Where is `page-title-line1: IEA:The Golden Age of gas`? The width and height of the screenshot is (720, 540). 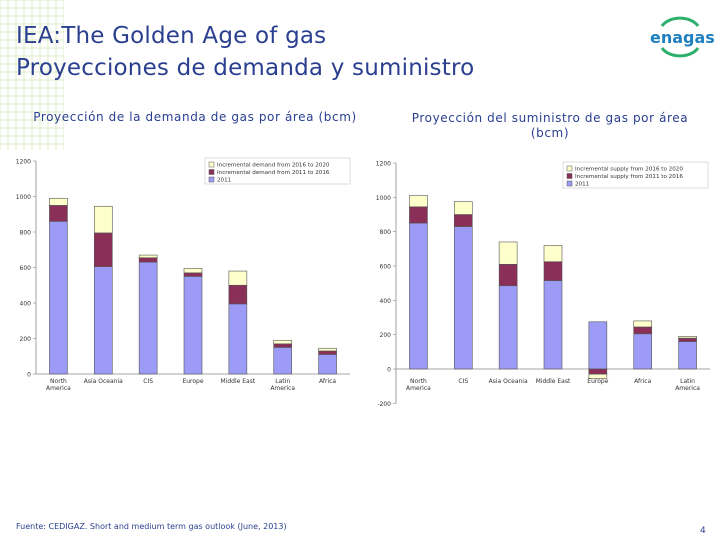 page-title-line1: IEA:The Golden Age of gas is located at coordinates (171, 36).